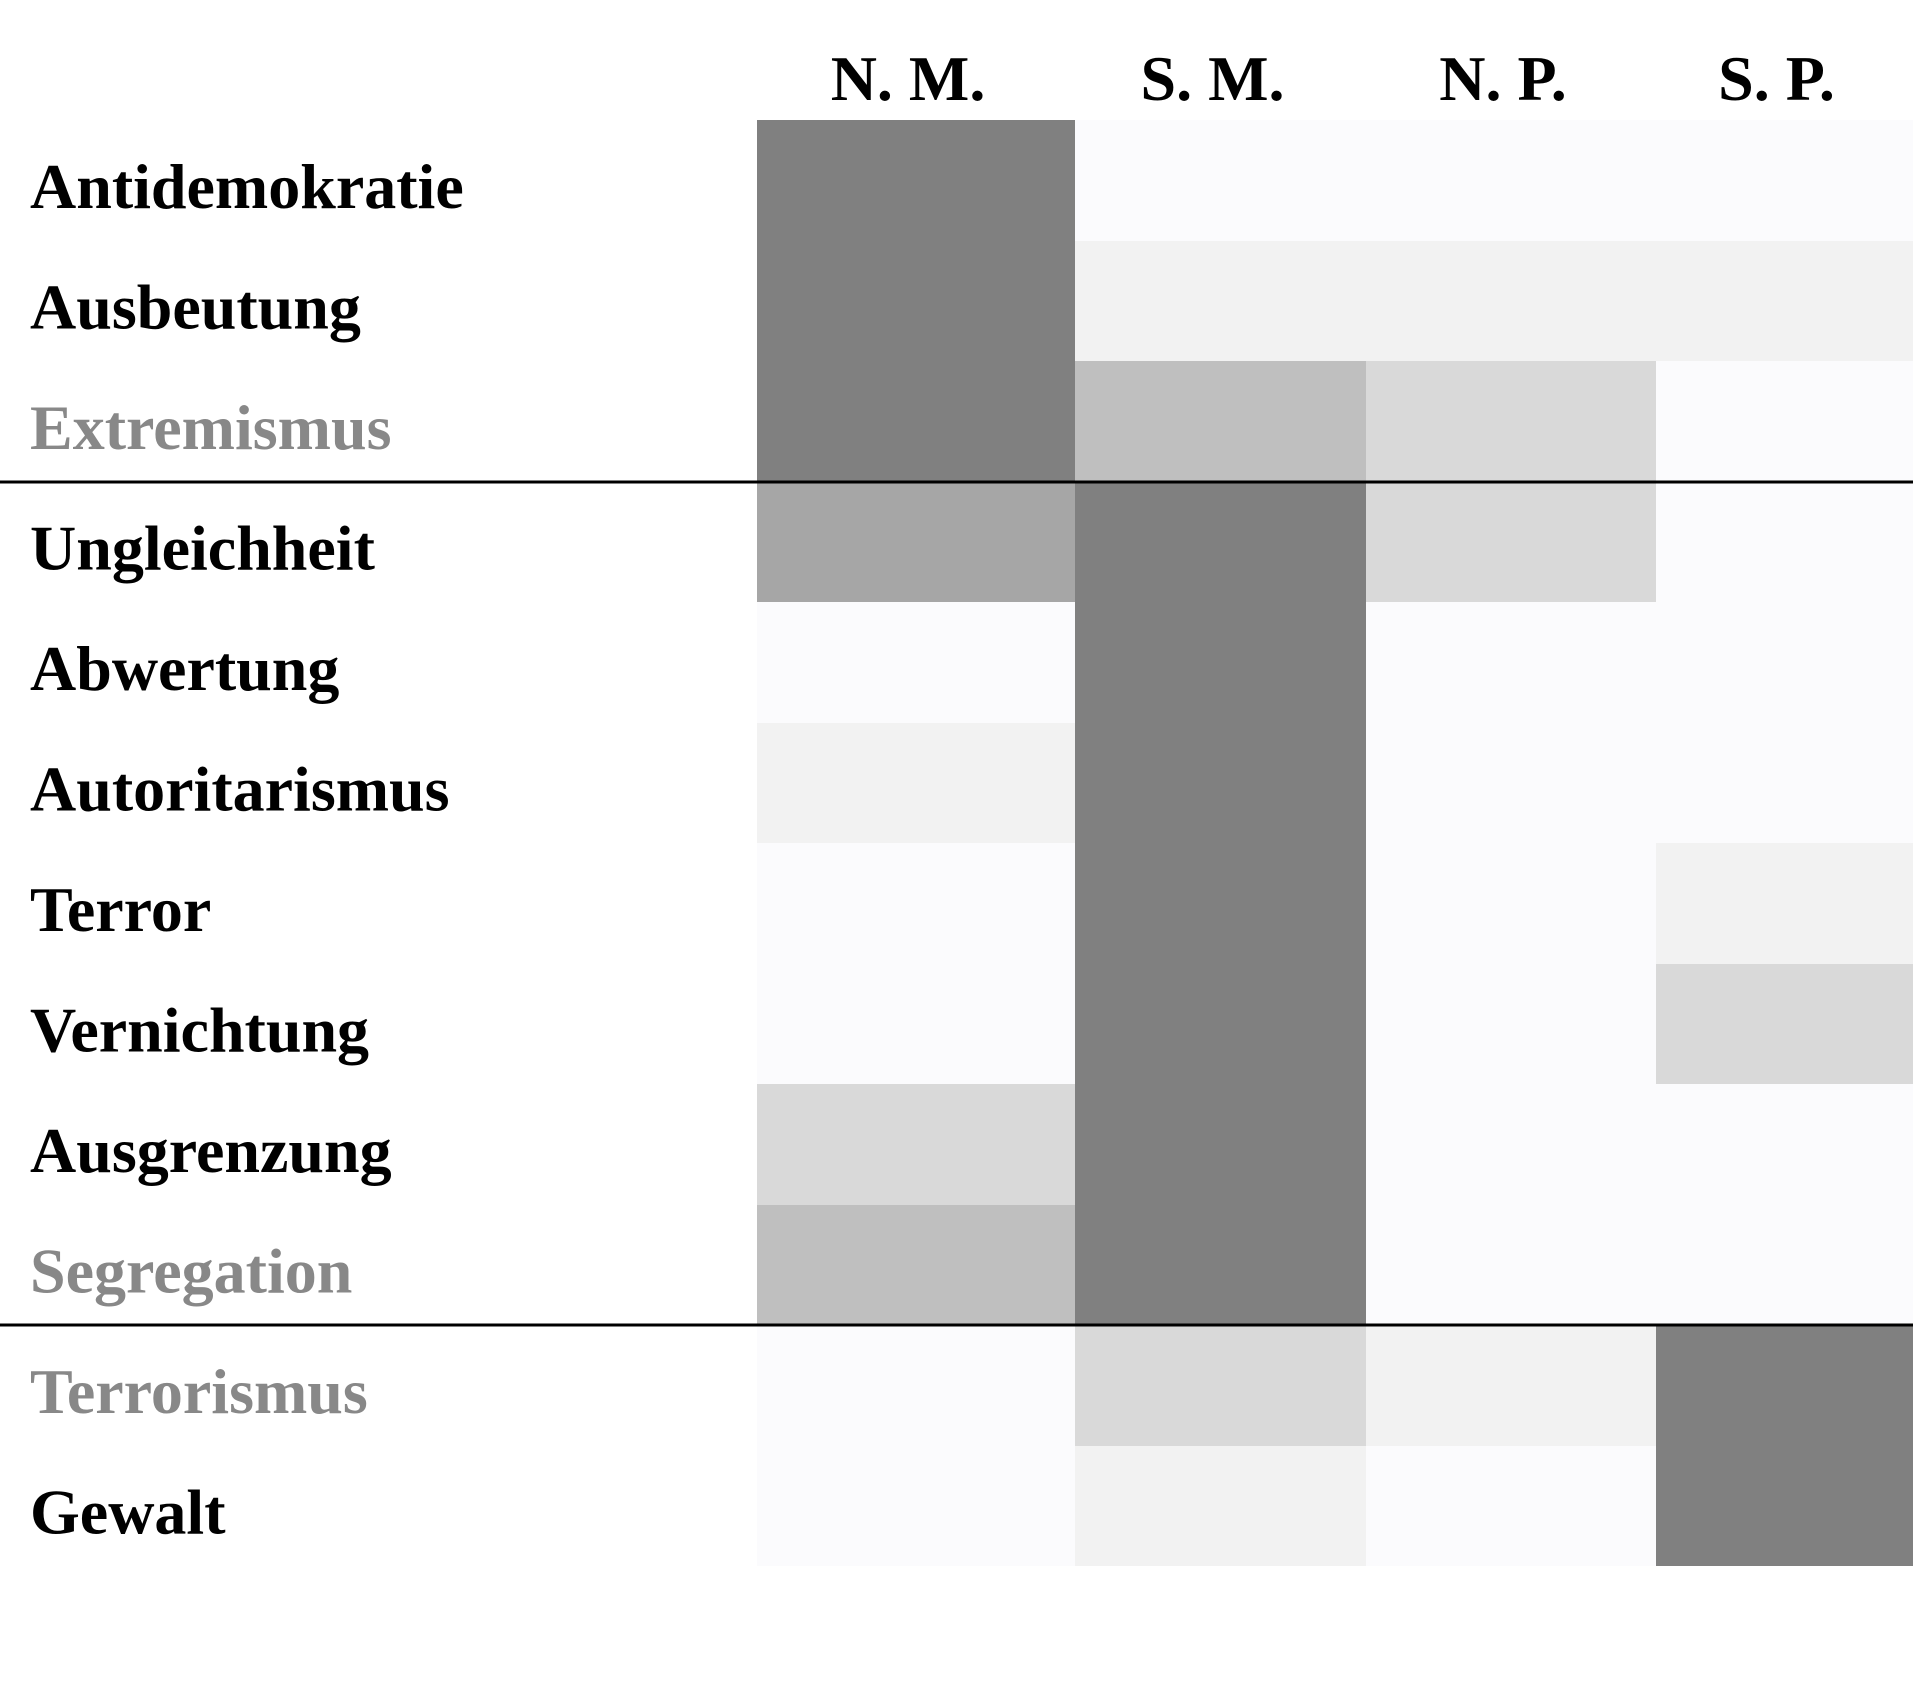  Describe the element at coordinates (199, 1391) in the screenshot. I see `row-label-terrorismus: Terrorismus` at that location.